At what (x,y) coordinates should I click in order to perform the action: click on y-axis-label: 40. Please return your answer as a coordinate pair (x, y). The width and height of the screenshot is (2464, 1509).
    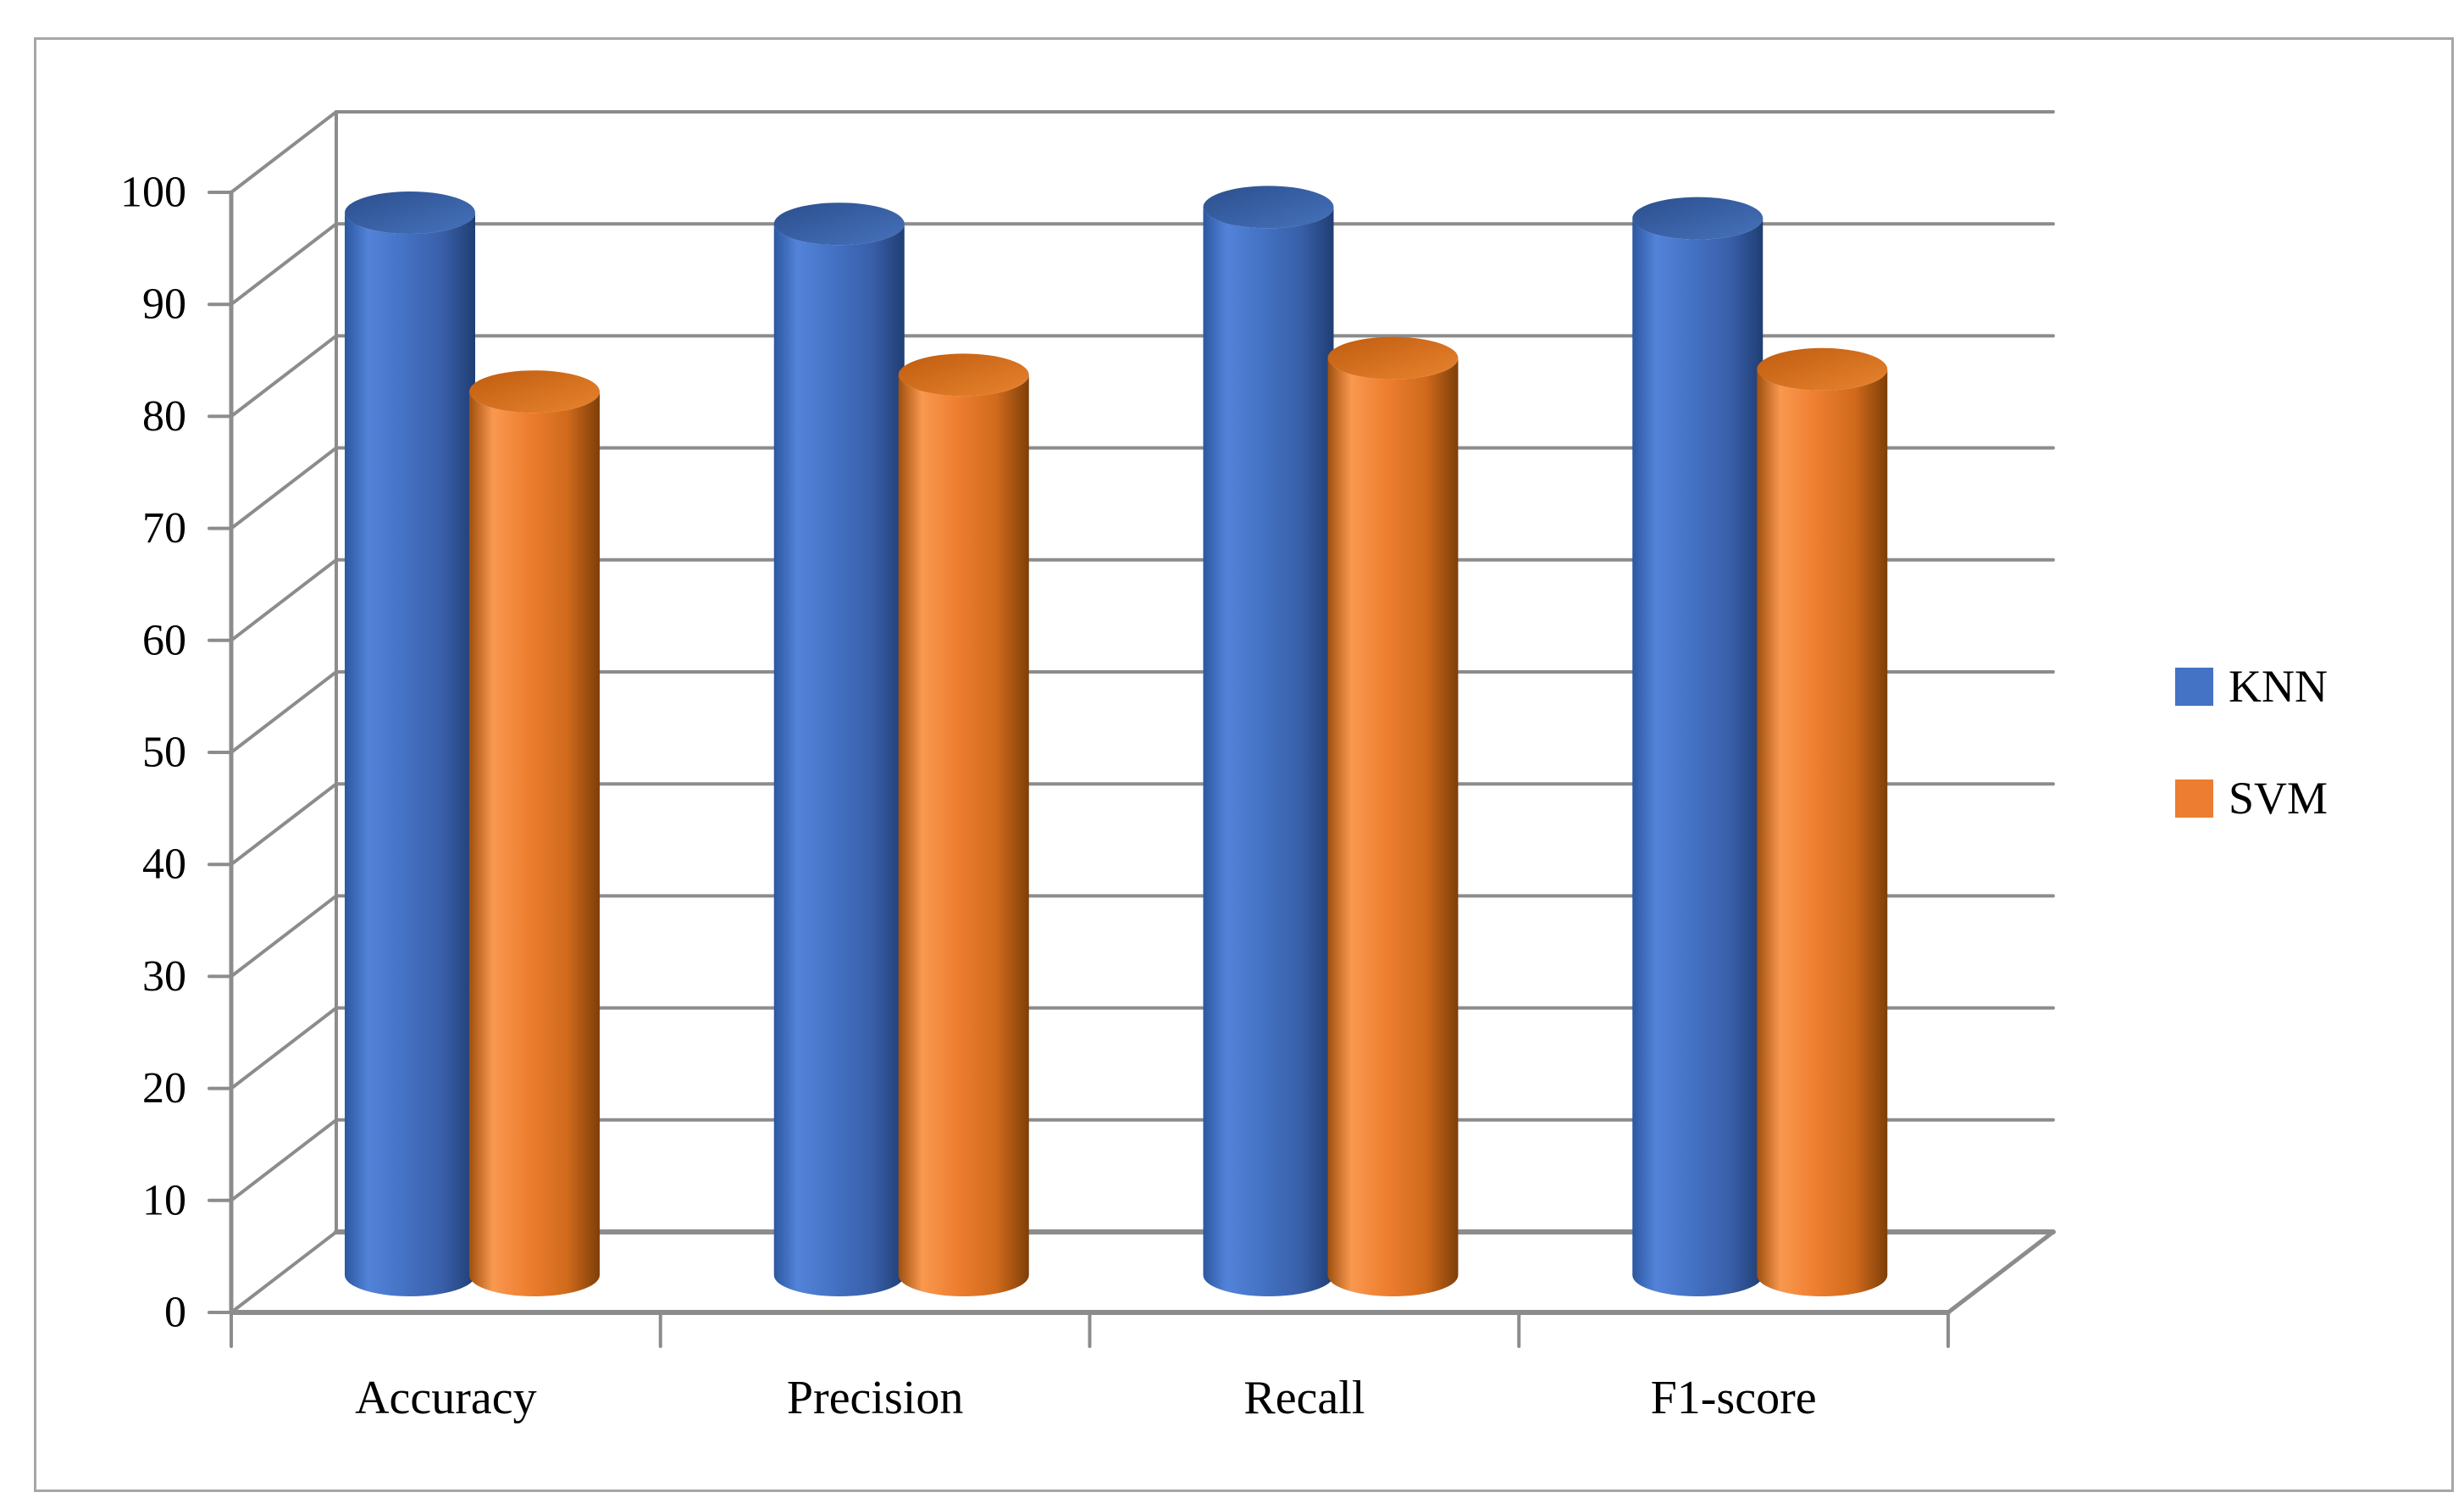
    Looking at the image, I should click on (164, 865).